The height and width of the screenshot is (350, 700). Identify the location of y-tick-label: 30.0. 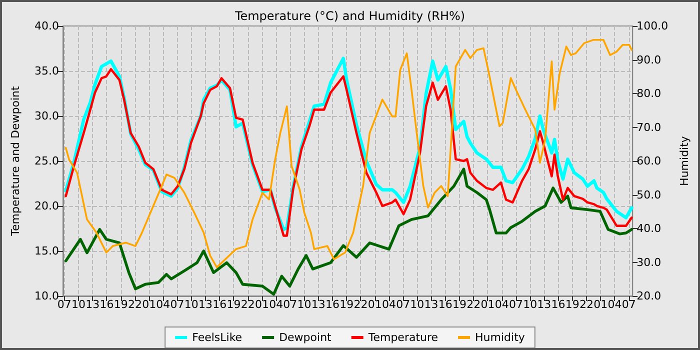
(46, 116).